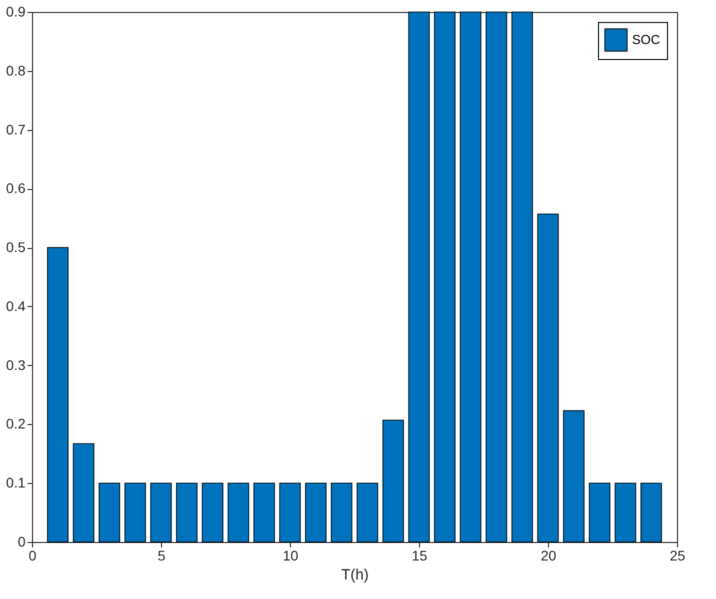 This screenshot has width=716, height=599. What do you see at coordinates (16, 424) in the screenshot?
I see `y-tick-label: 0.2` at bounding box center [16, 424].